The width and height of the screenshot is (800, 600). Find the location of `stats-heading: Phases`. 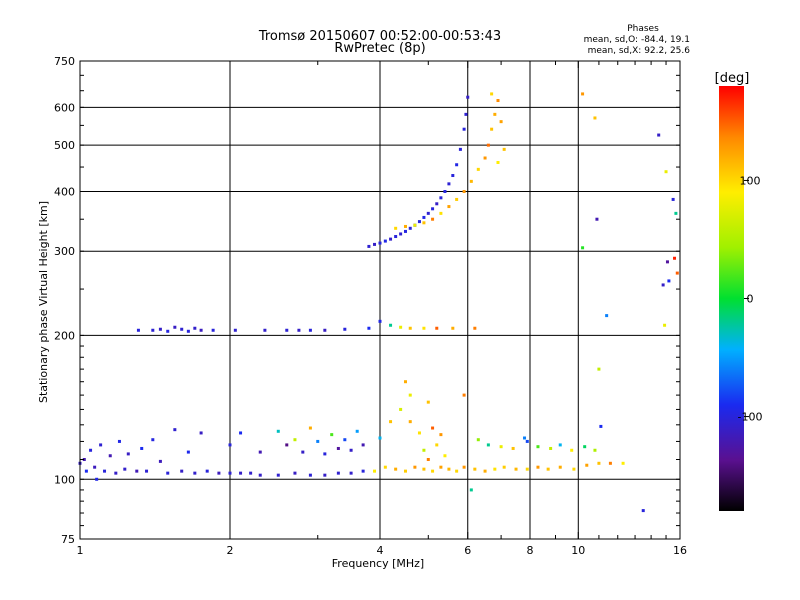

stats-heading: Phases is located at coordinates (643, 29).